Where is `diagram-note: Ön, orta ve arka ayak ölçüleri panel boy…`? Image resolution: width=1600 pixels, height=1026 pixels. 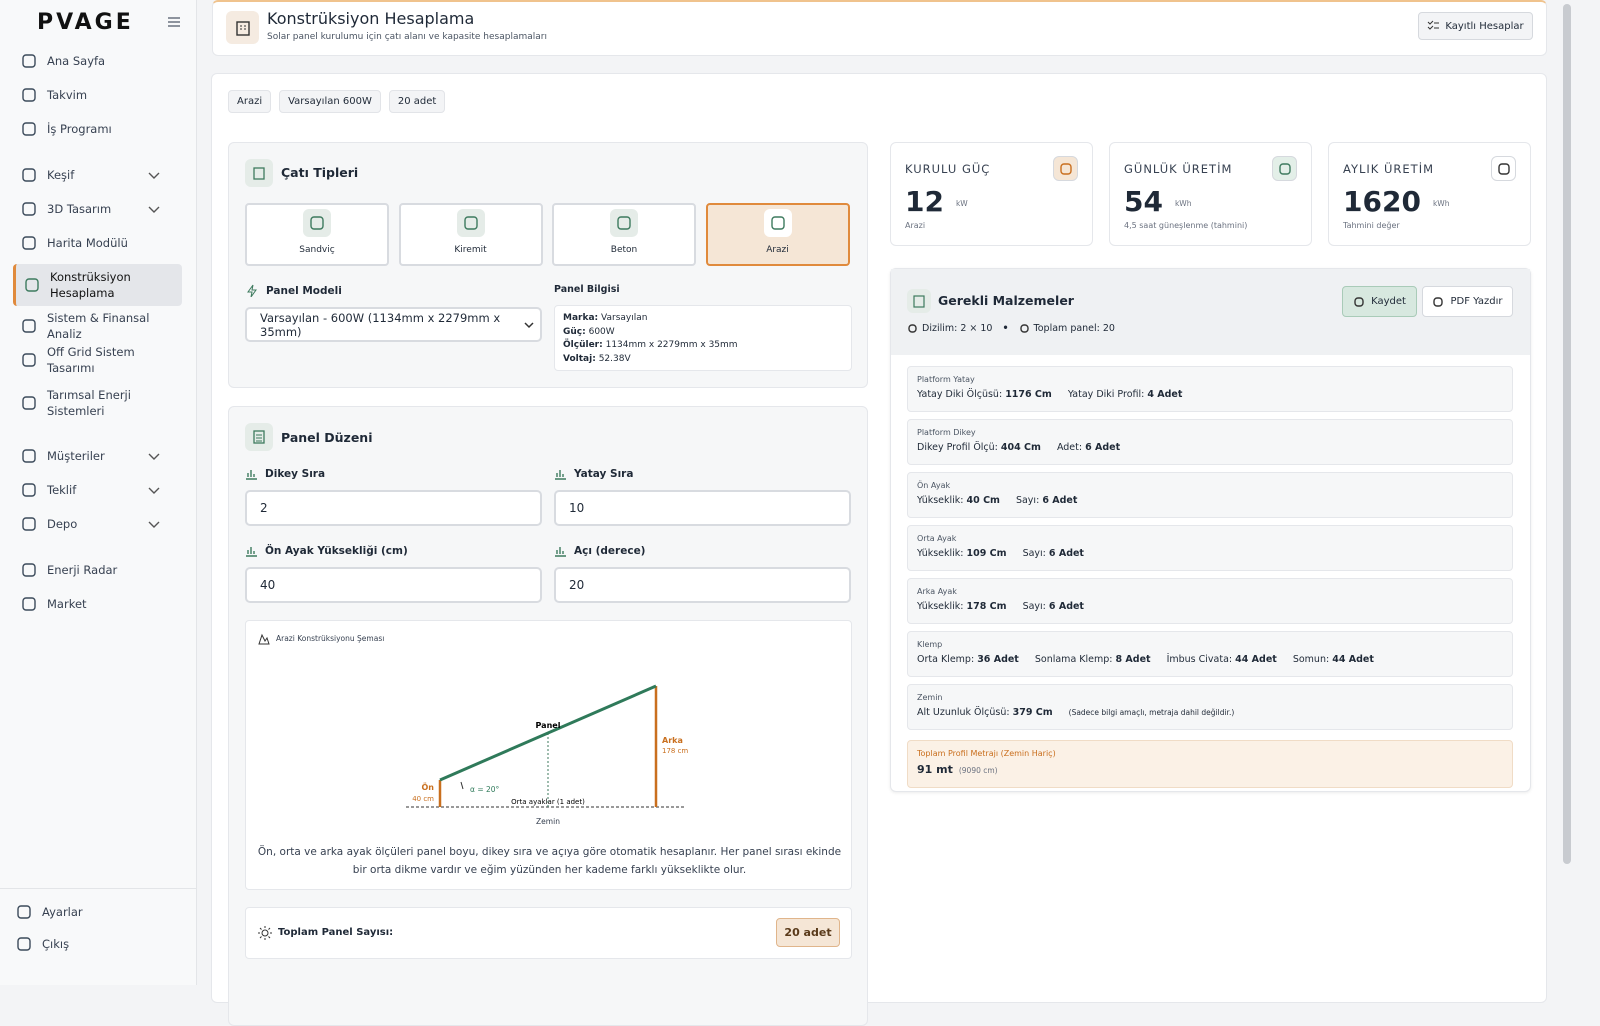
diagram-note: Ön, orta ve arka ayak ölçüleri panel boy… is located at coordinates (549, 861).